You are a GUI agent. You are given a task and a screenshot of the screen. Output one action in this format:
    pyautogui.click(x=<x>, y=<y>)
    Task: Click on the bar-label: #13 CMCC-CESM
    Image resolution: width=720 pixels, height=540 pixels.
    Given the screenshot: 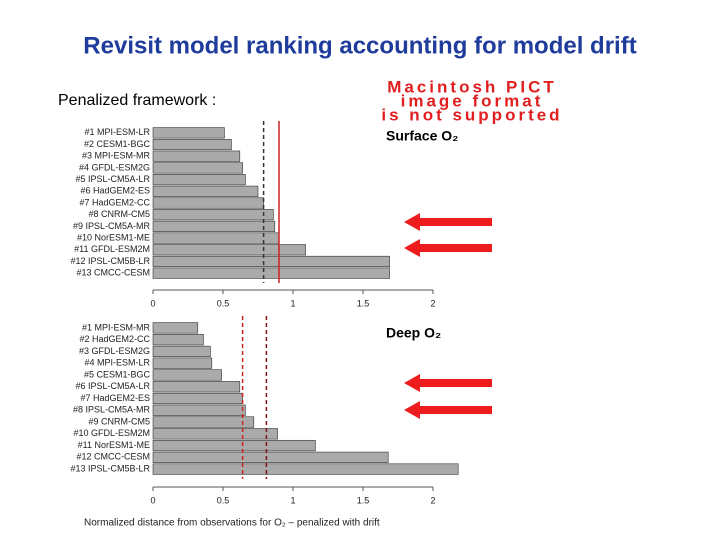 What is the action you would take?
    pyautogui.click(x=113, y=273)
    